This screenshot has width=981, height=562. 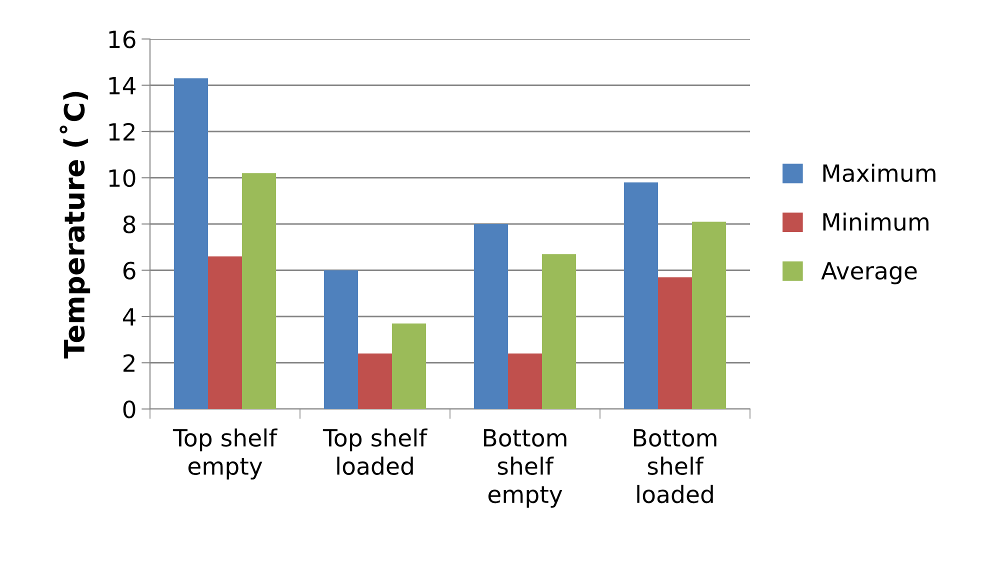 What do you see at coordinates (129, 317) in the screenshot?
I see `y-tick-label: 4` at bounding box center [129, 317].